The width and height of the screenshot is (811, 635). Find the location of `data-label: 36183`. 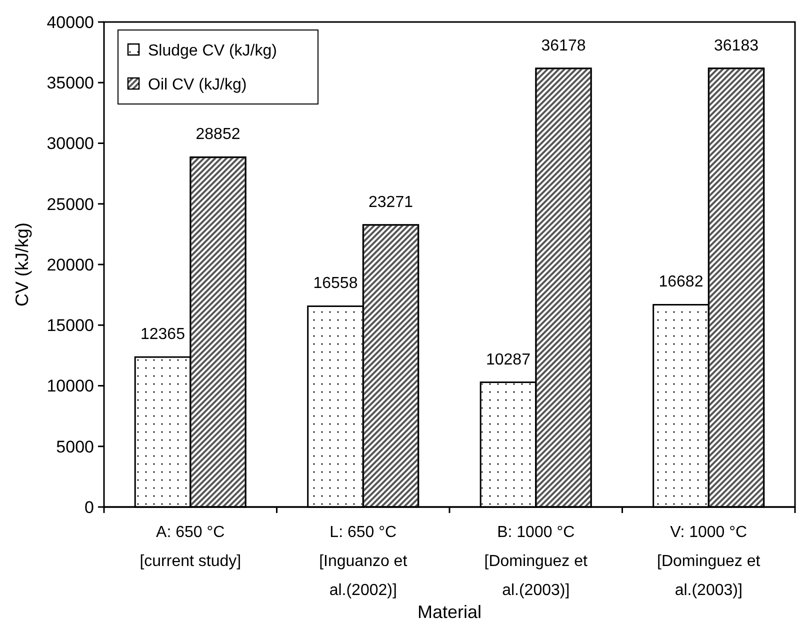

data-label: 36183 is located at coordinates (736, 45).